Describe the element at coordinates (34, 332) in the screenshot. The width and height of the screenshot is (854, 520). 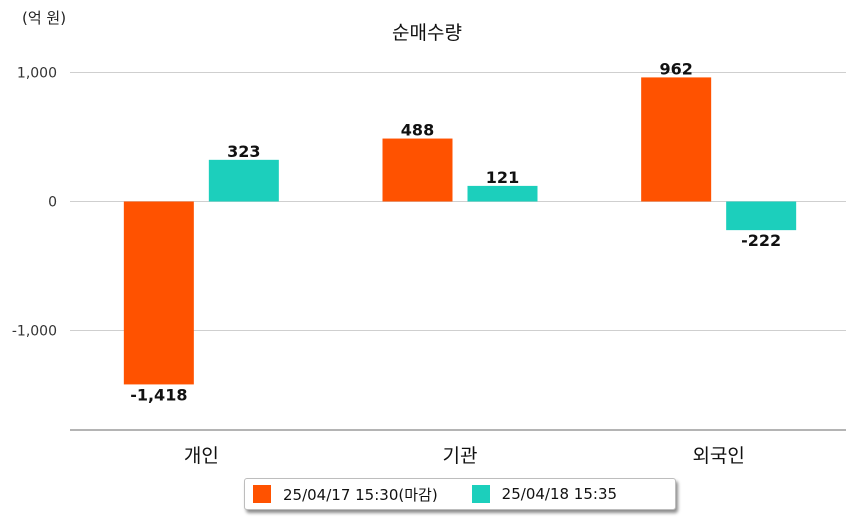
I see `y-tick-label: -1,000` at that location.